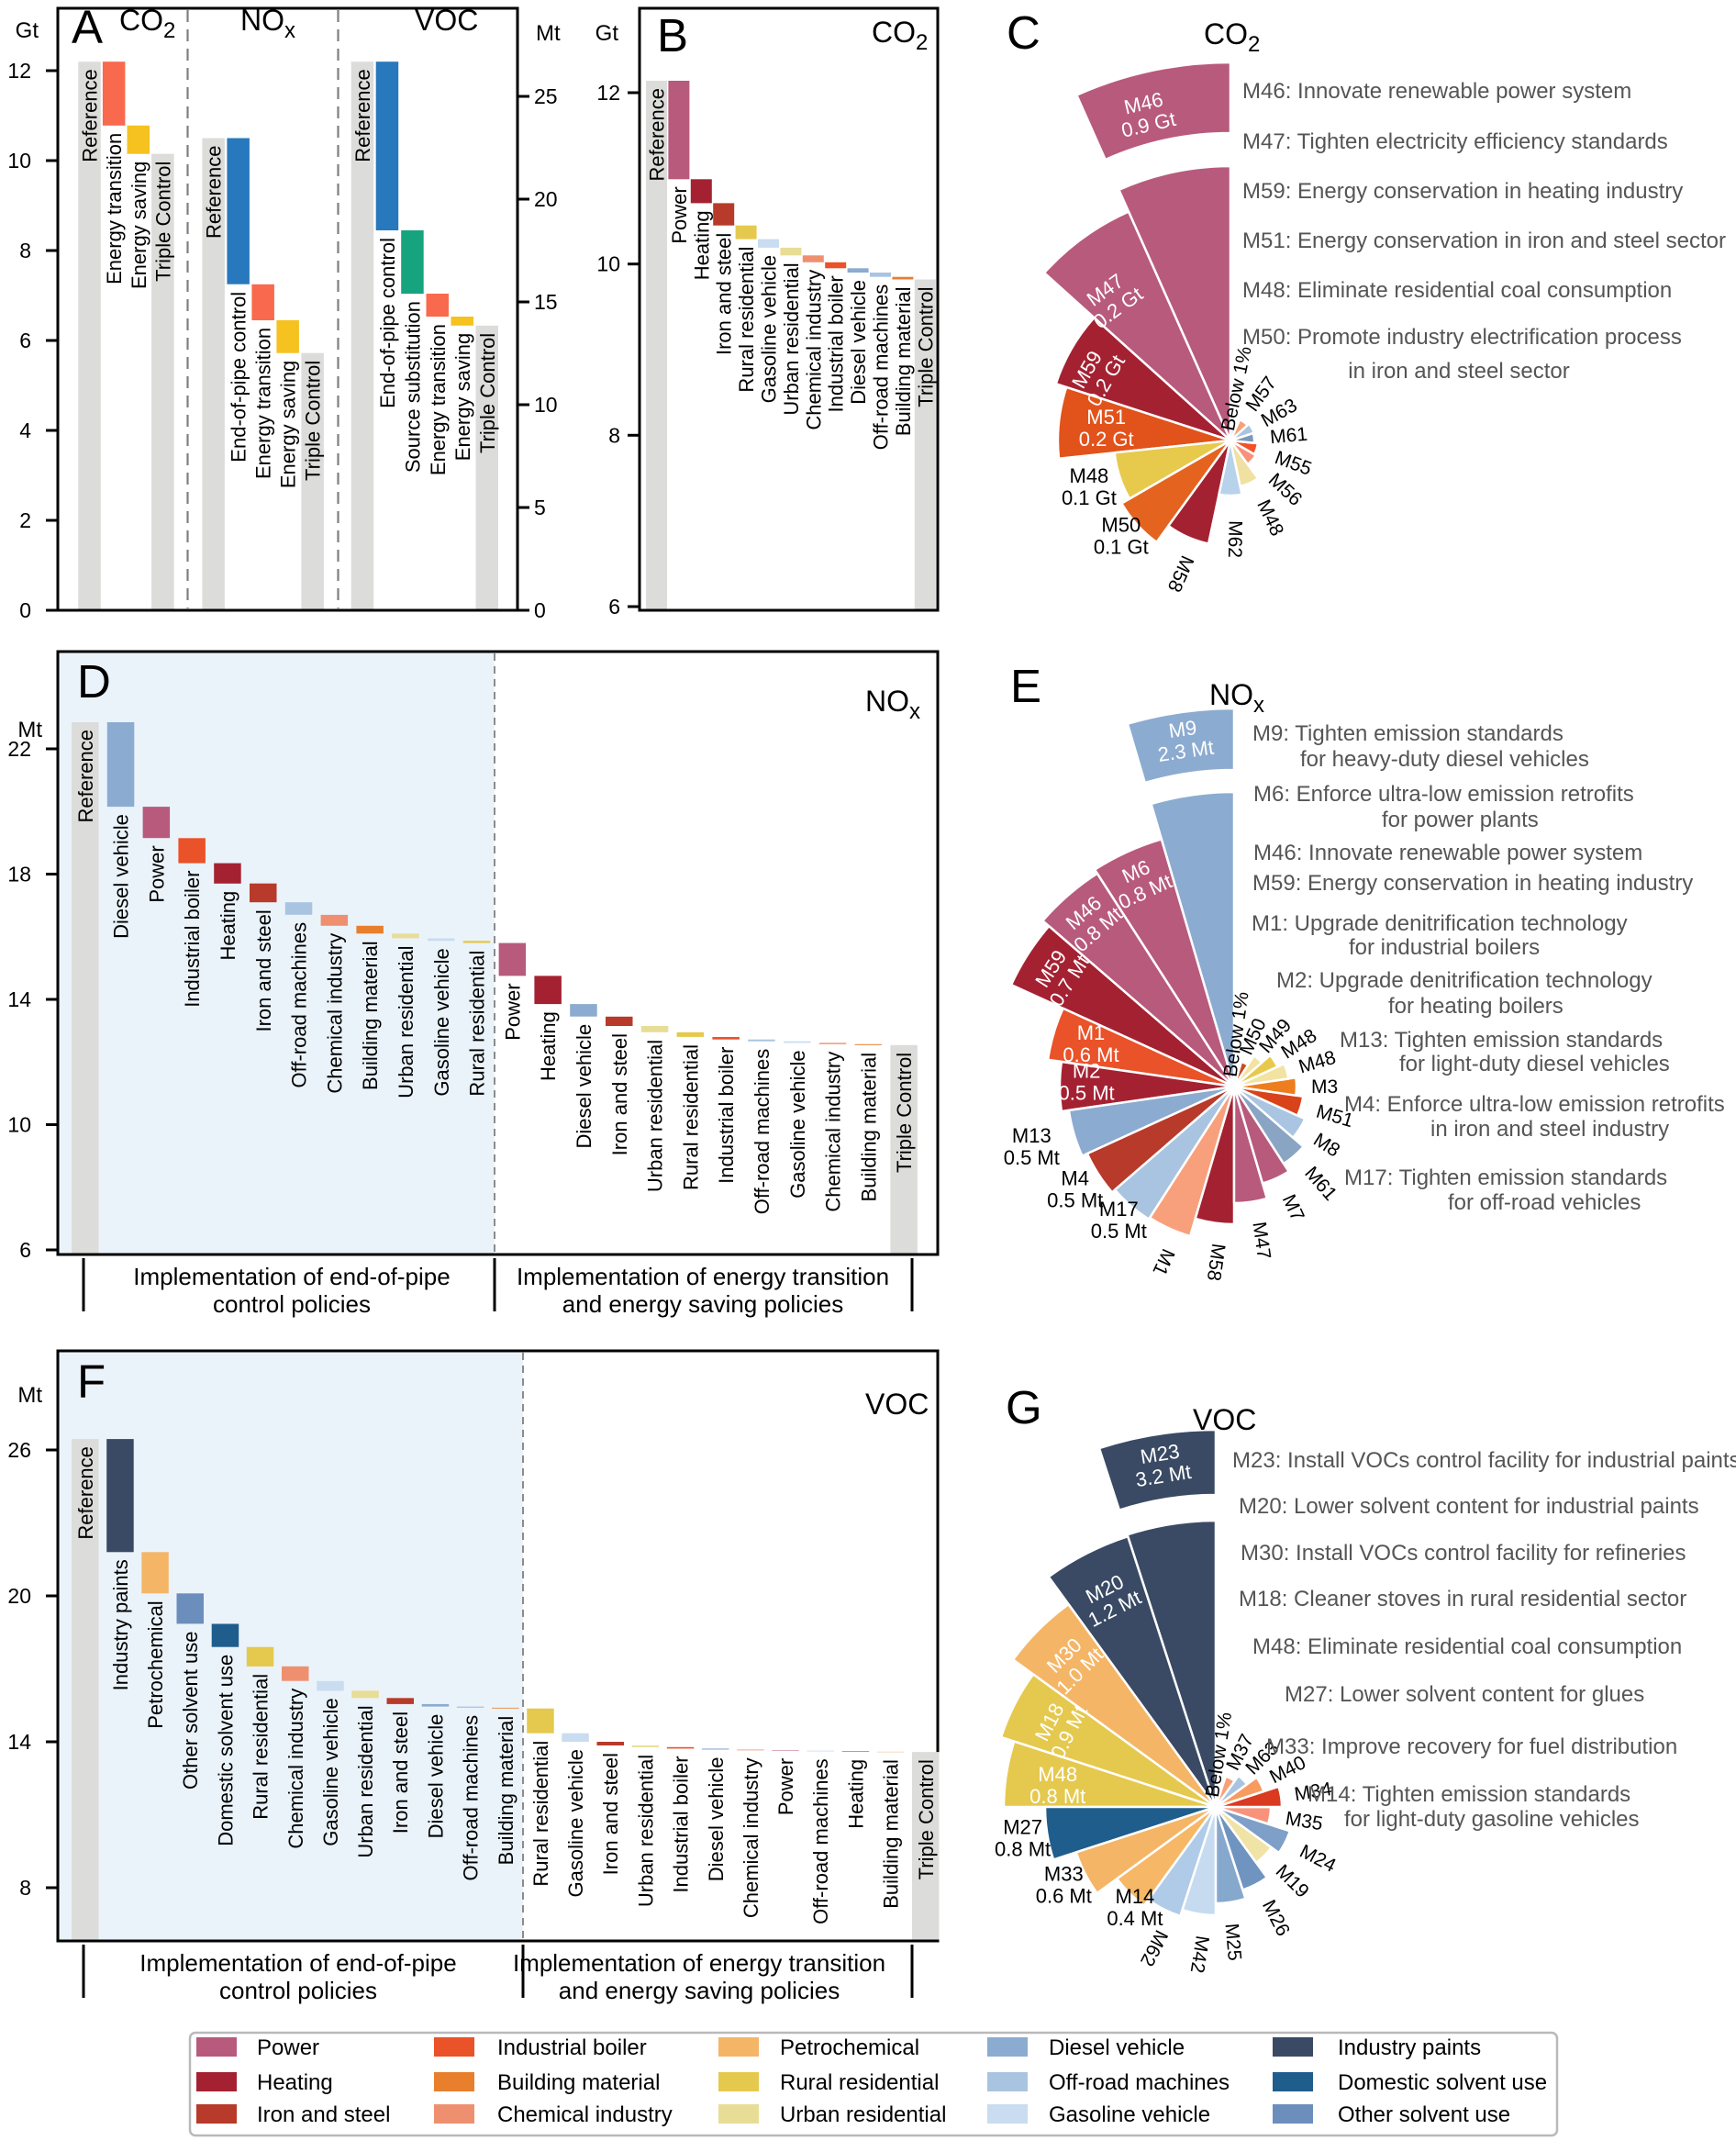 The height and width of the screenshot is (2152, 1736). What do you see at coordinates (672, 35) in the screenshot?
I see `svg-text: B` at bounding box center [672, 35].